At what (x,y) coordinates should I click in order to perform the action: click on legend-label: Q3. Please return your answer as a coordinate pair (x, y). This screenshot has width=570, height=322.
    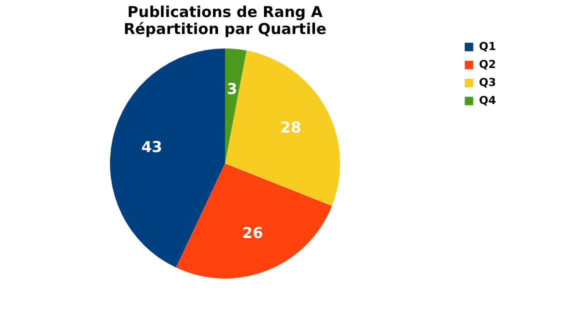
    Looking at the image, I should click on (487, 82).